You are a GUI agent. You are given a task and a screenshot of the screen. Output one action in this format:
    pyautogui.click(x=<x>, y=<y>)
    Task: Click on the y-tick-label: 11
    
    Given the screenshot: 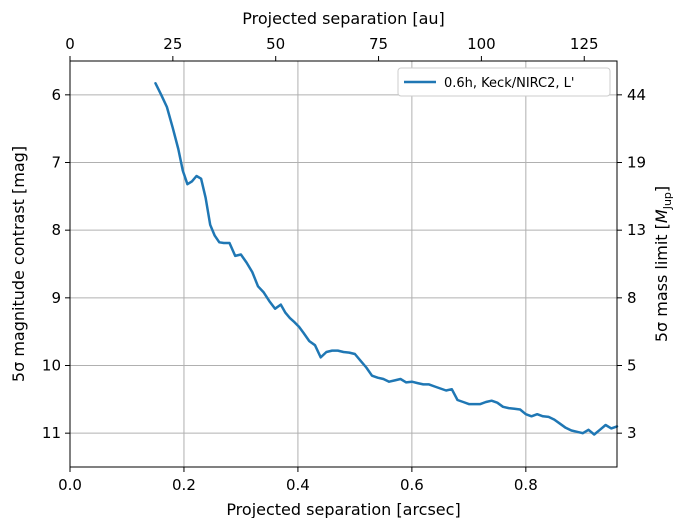 What is the action you would take?
    pyautogui.click(x=51, y=433)
    